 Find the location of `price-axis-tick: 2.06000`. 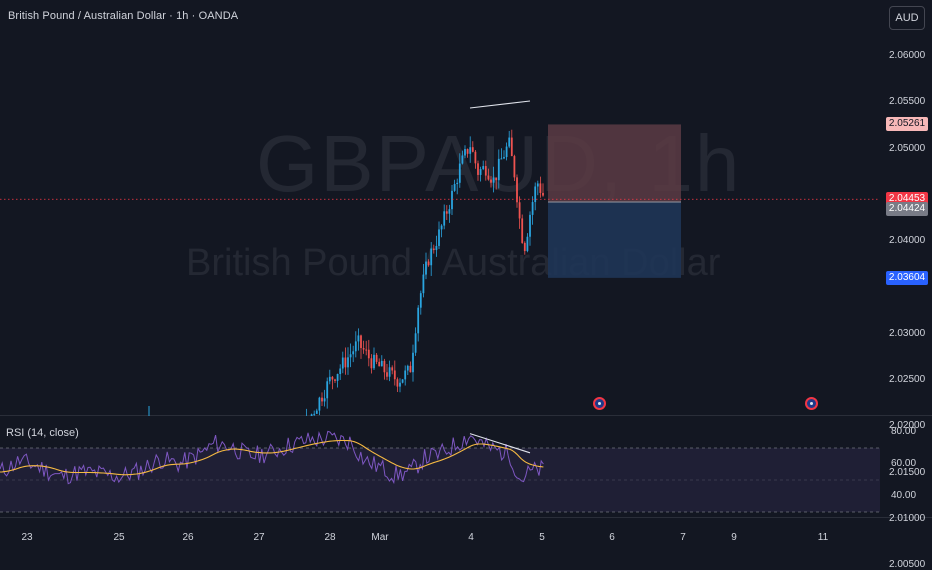

price-axis-tick: 2.06000 is located at coordinates (907, 55).